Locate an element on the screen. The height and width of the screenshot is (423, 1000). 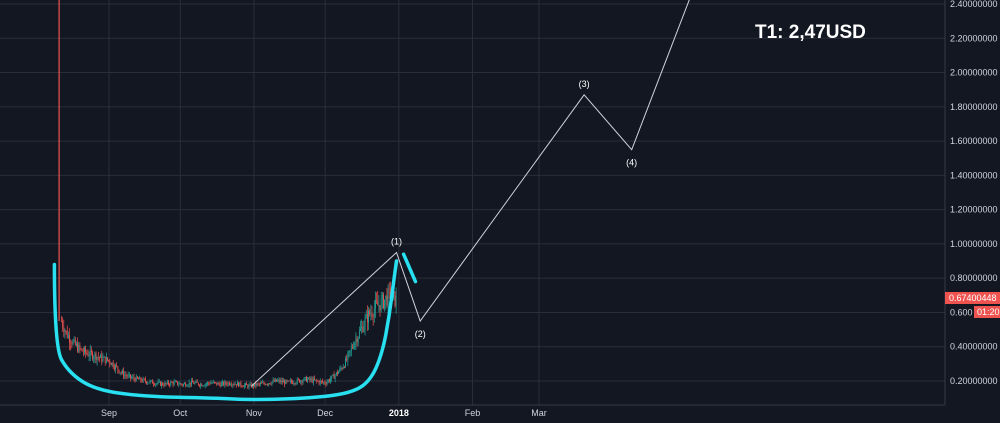
price-tag-value: 0.67400448 is located at coordinates (973, 298).